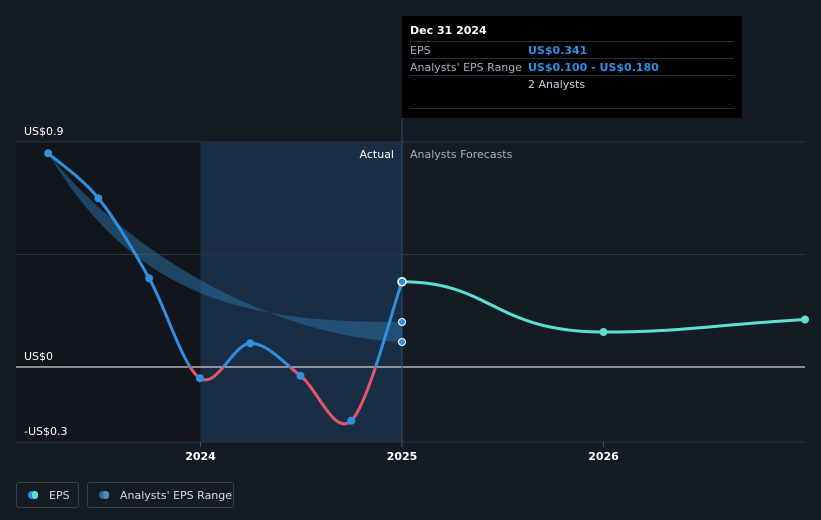 This screenshot has width=821, height=520. I want to click on x-tick-label: 2026, so click(603, 456).